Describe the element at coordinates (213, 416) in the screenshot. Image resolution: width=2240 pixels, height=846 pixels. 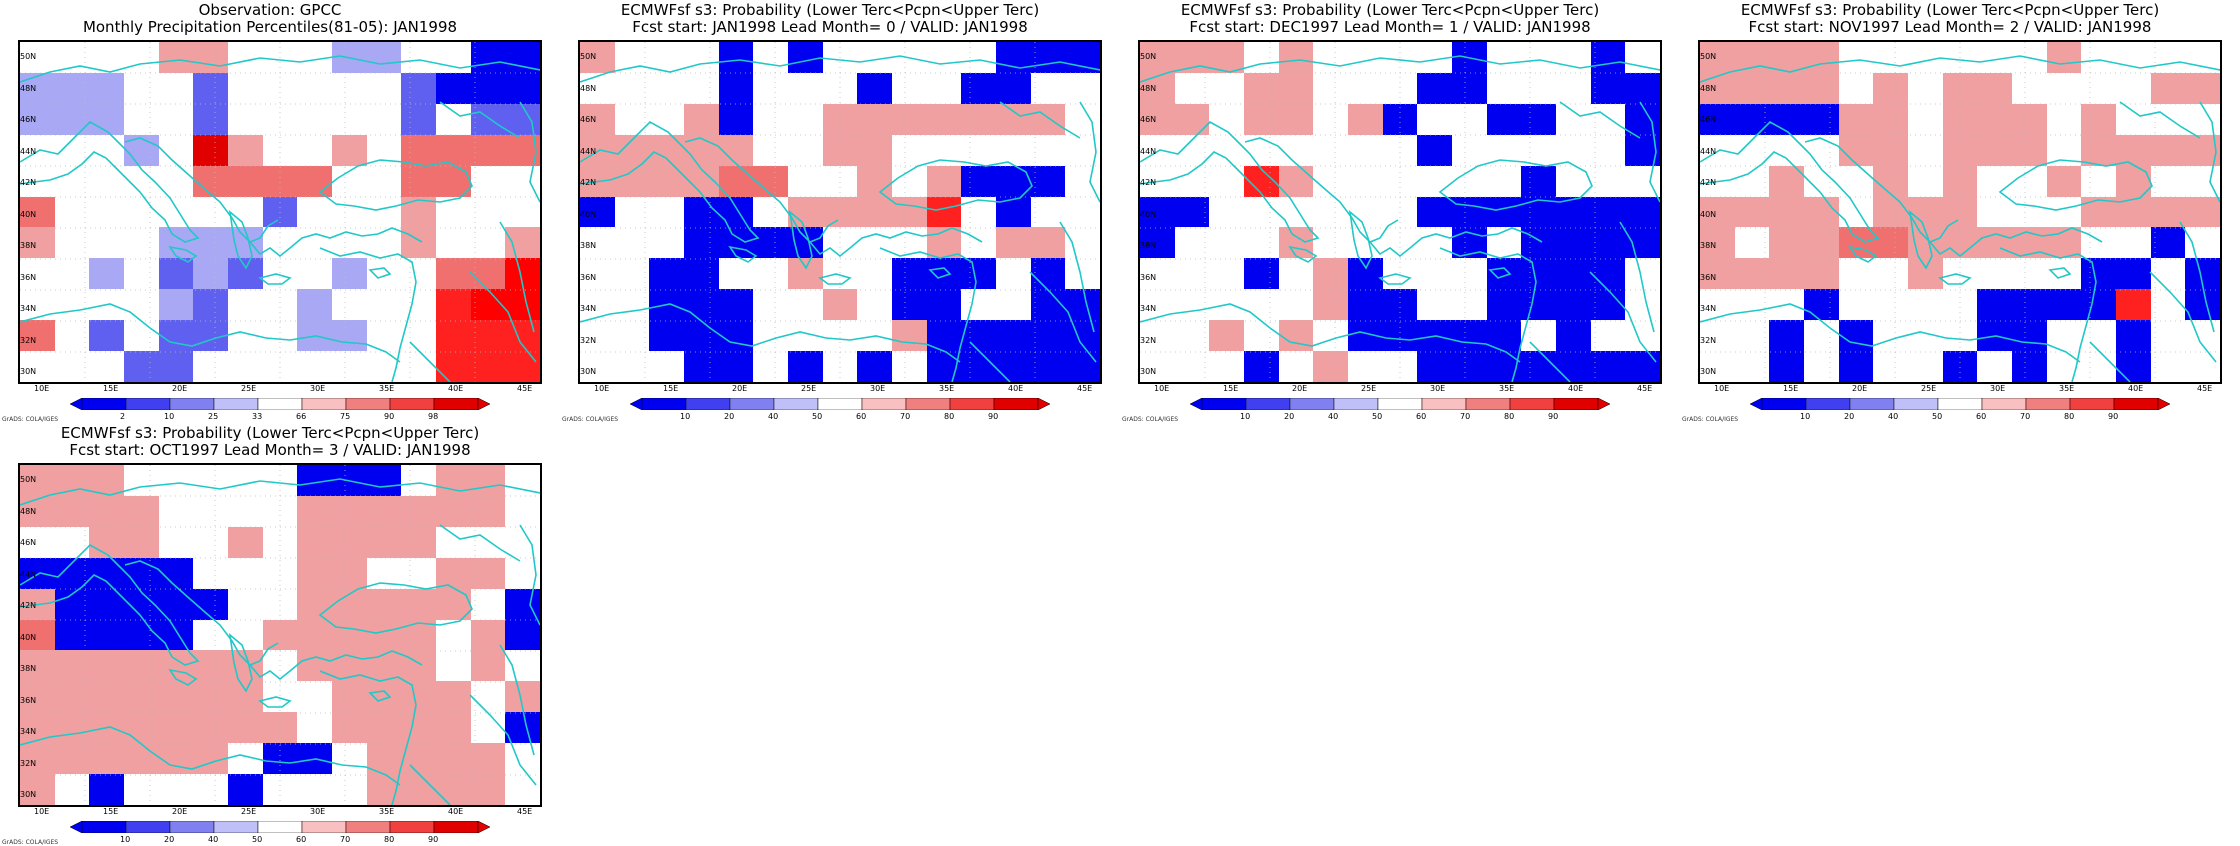
I see `colorbar-label: 25` at that location.